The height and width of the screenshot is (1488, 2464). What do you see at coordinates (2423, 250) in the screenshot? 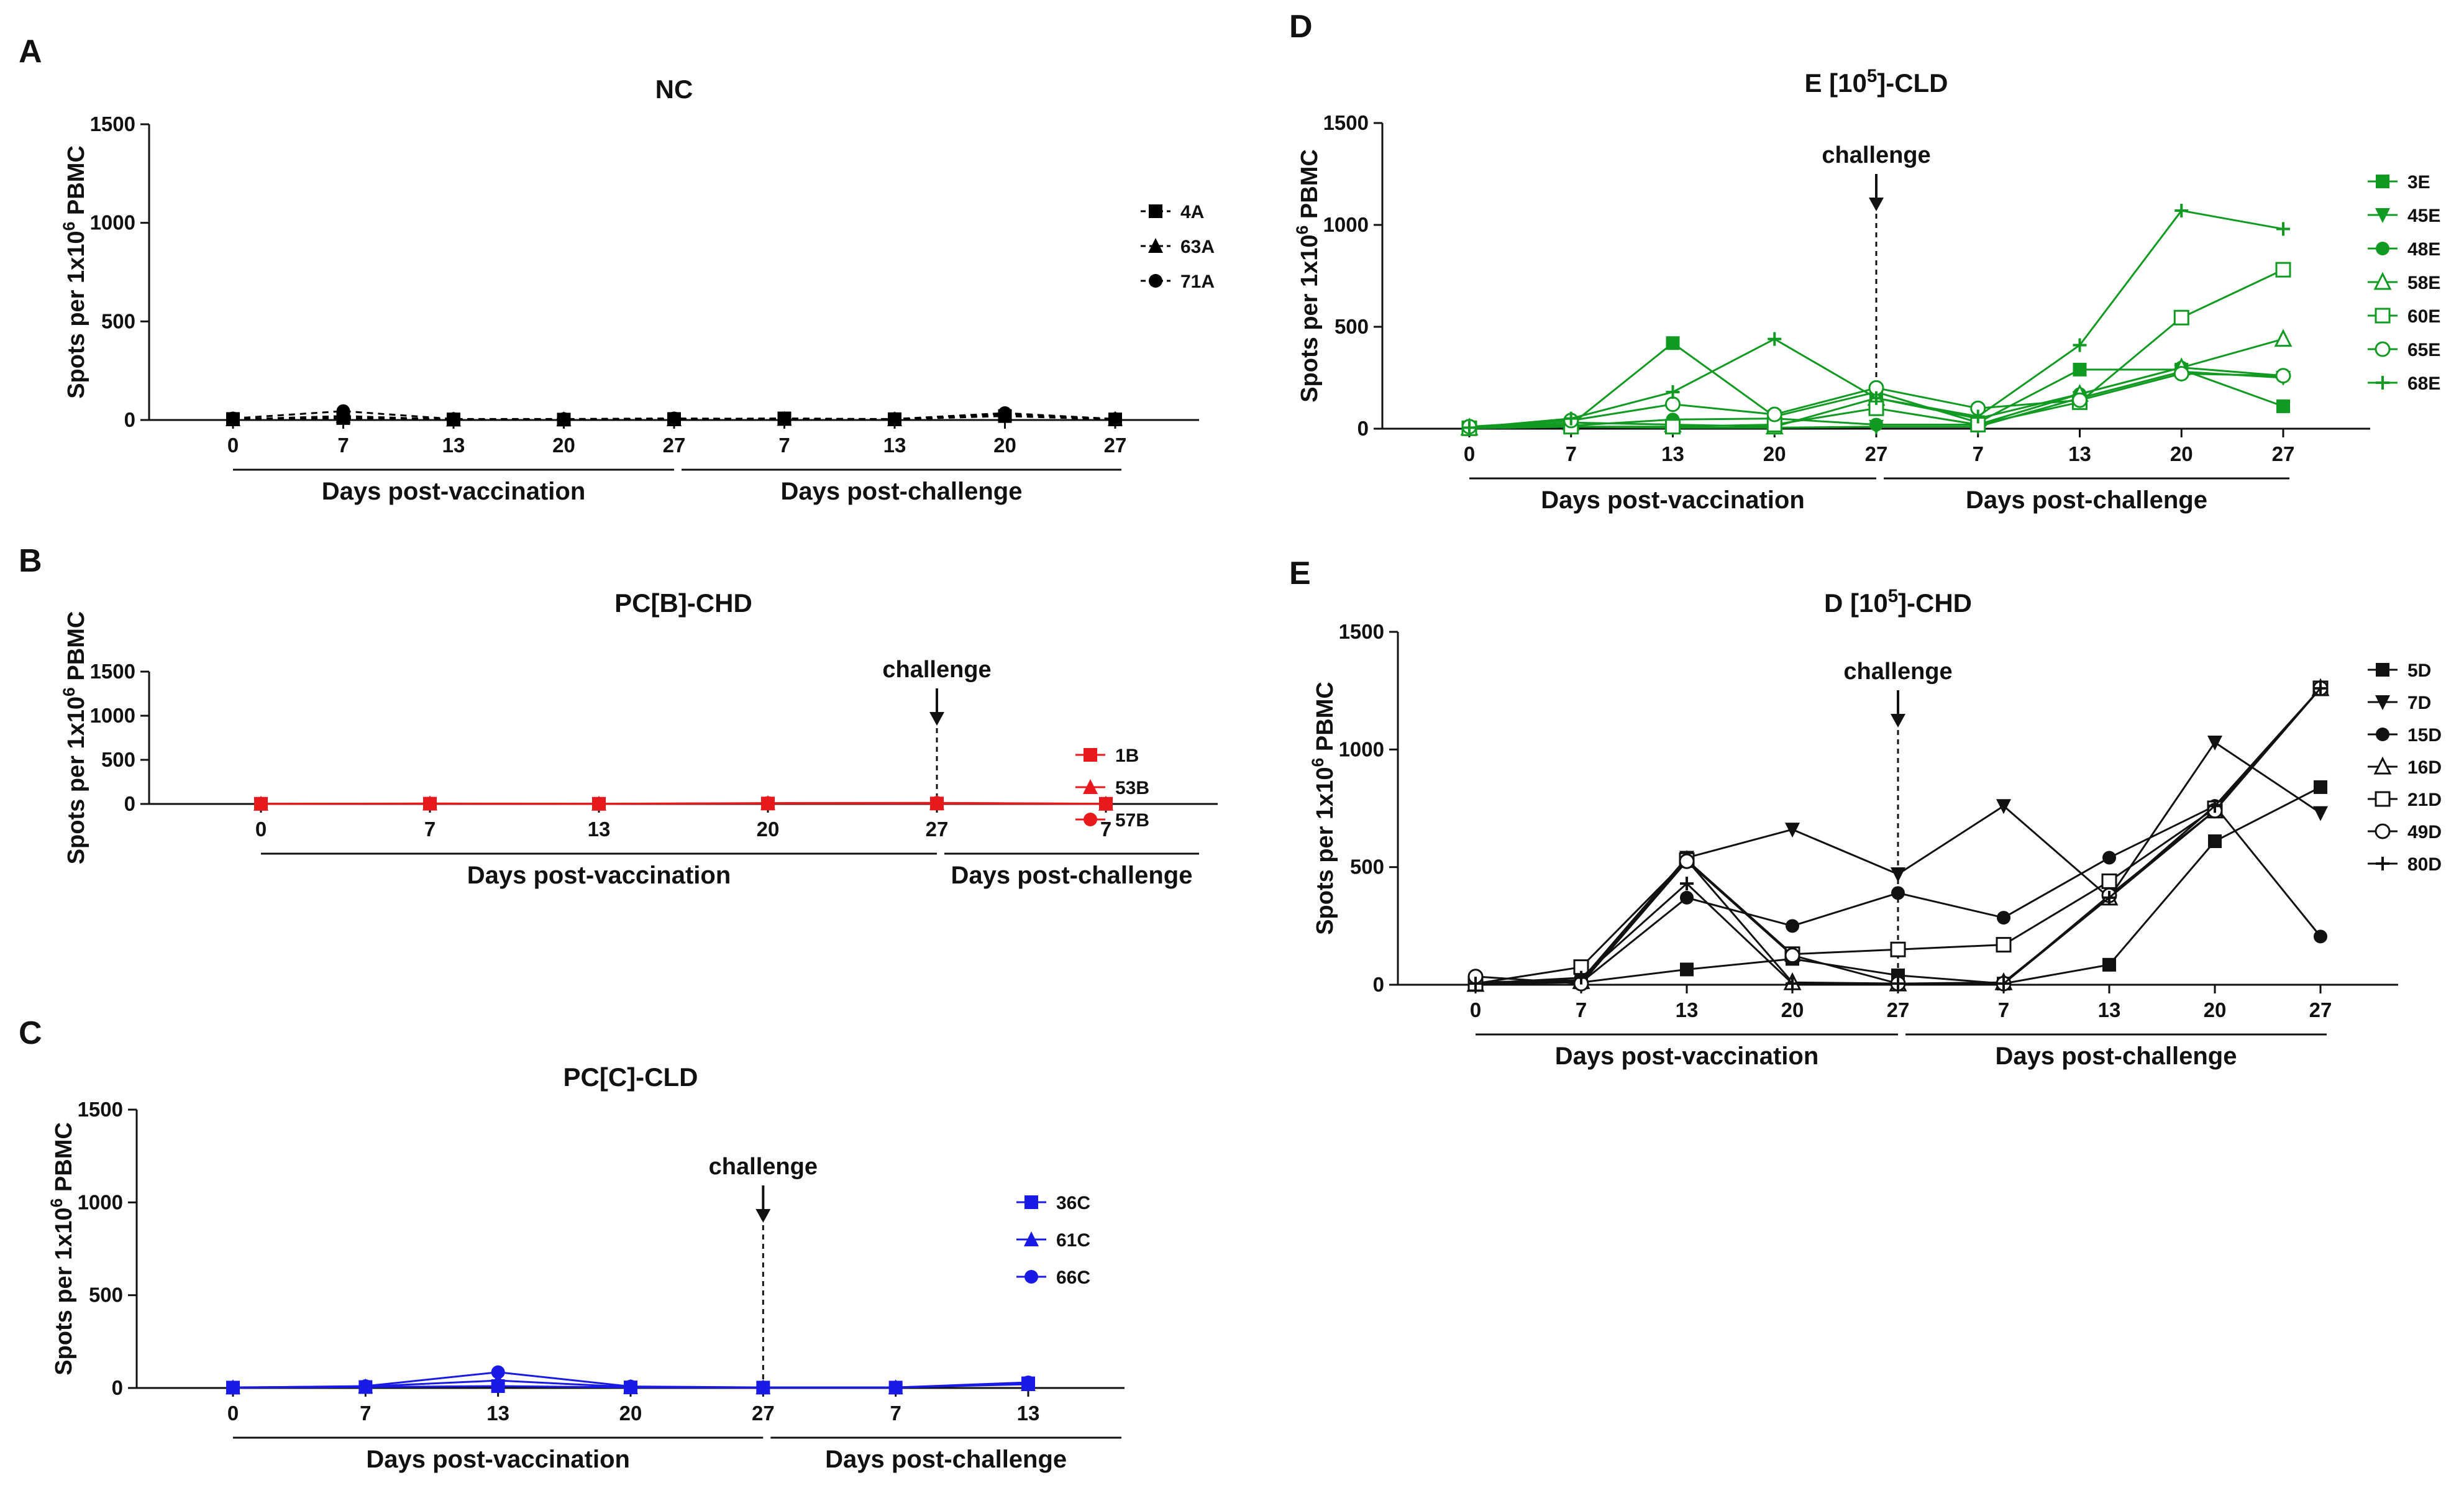
I see `legend-label: 48E` at bounding box center [2423, 250].